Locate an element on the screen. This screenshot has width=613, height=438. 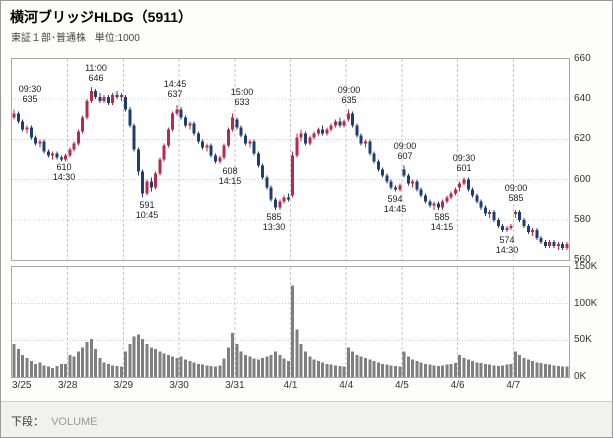
date-label: 4/7 is located at coordinates (513, 385).